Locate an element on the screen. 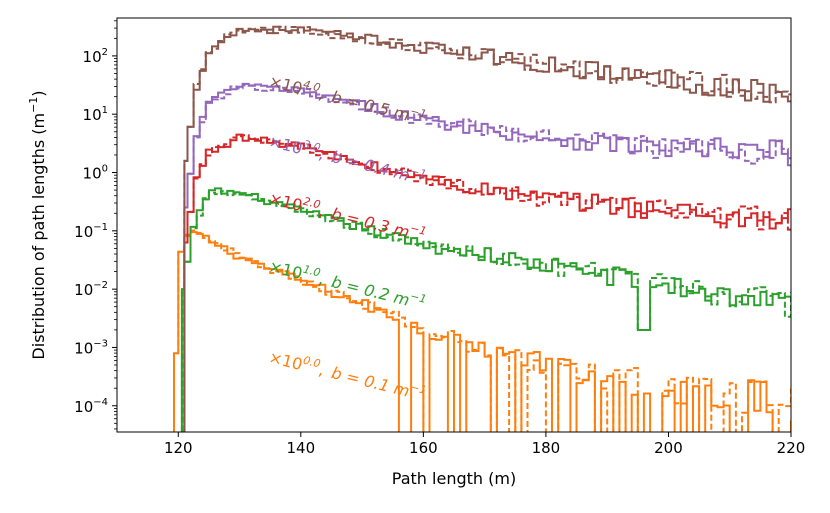 The width and height of the screenshot is (830, 513). y-tick-label: 10¹ is located at coordinates (95, 114).